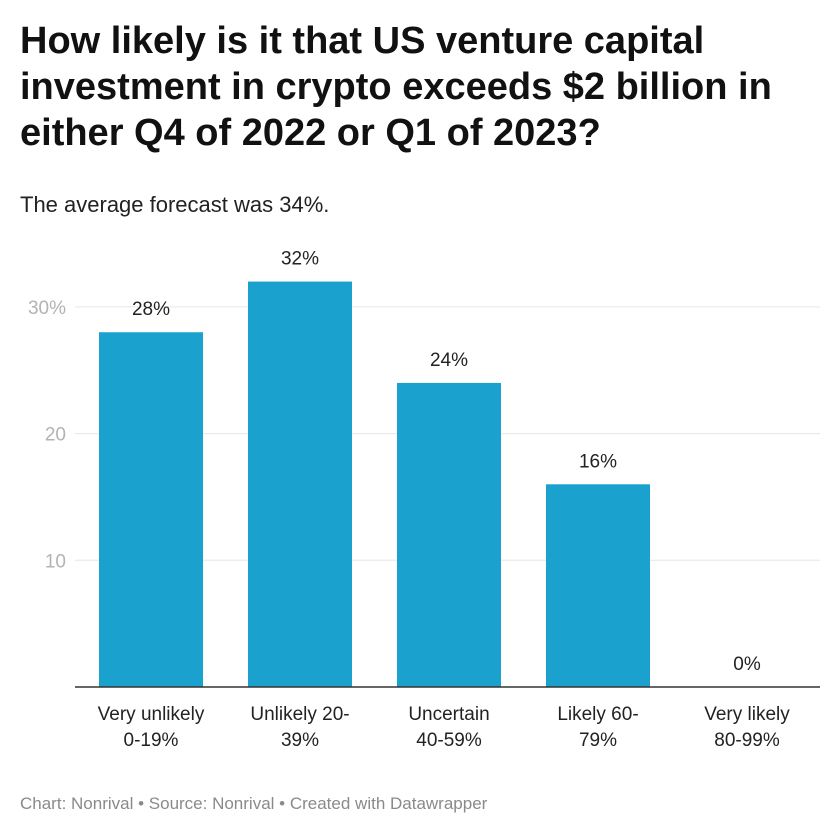  Describe the element at coordinates (449, 740) in the screenshot. I see `x-category-label: 40-59%` at that location.